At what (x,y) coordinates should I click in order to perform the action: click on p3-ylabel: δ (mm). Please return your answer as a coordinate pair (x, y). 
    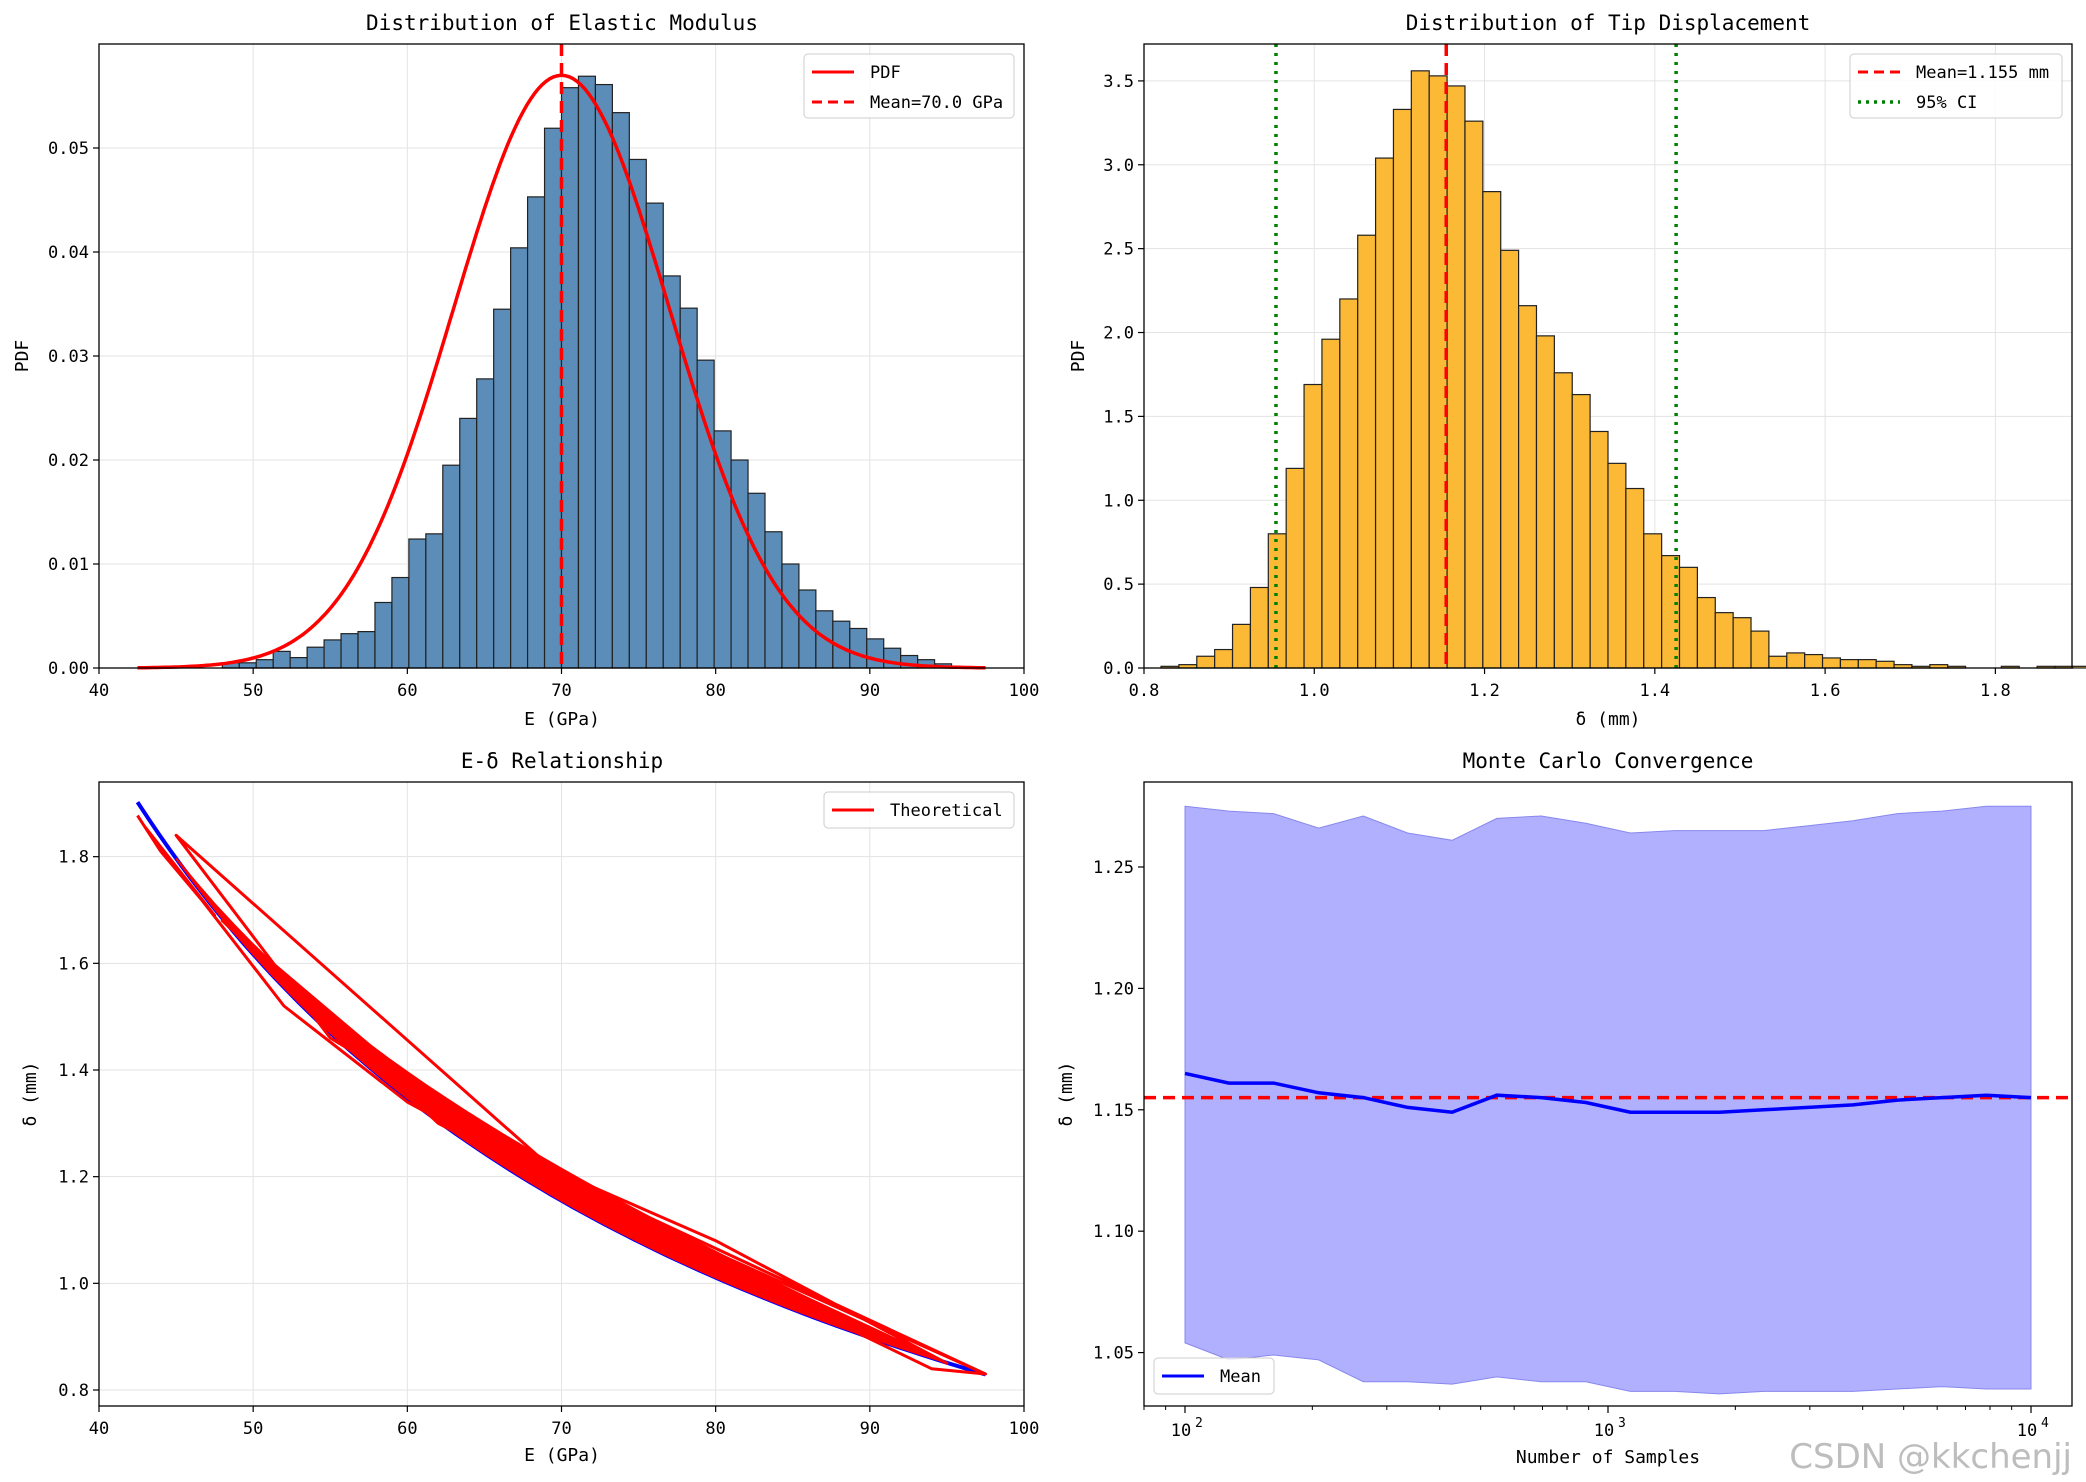
    Looking at the image, I should click on (30, 1093).